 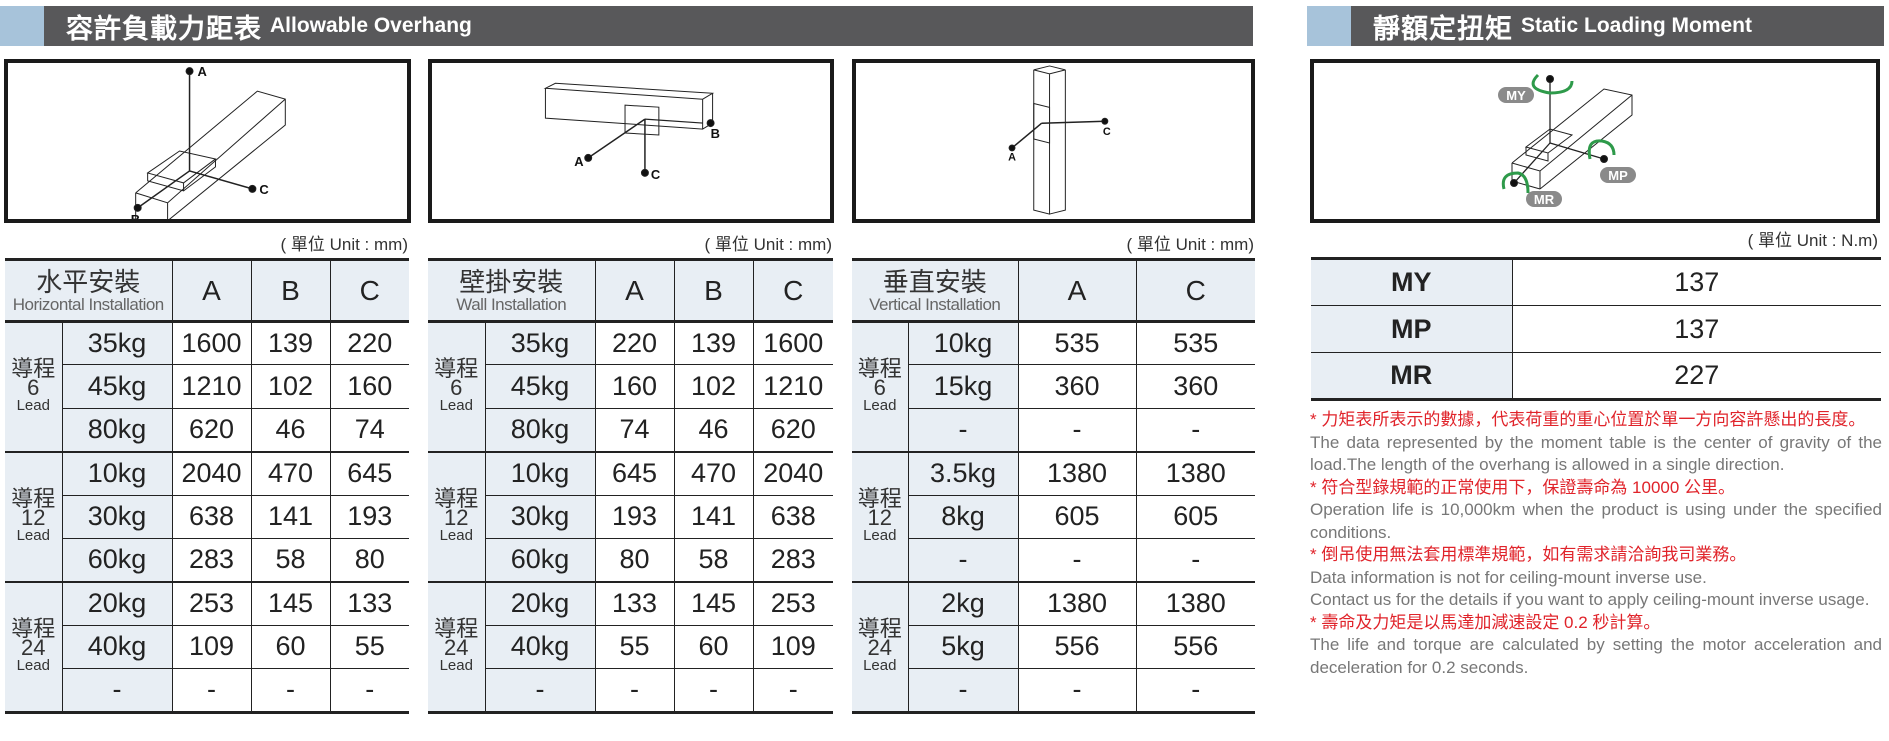 I want to click on column-header-b: B, so click(x=713, y=291).